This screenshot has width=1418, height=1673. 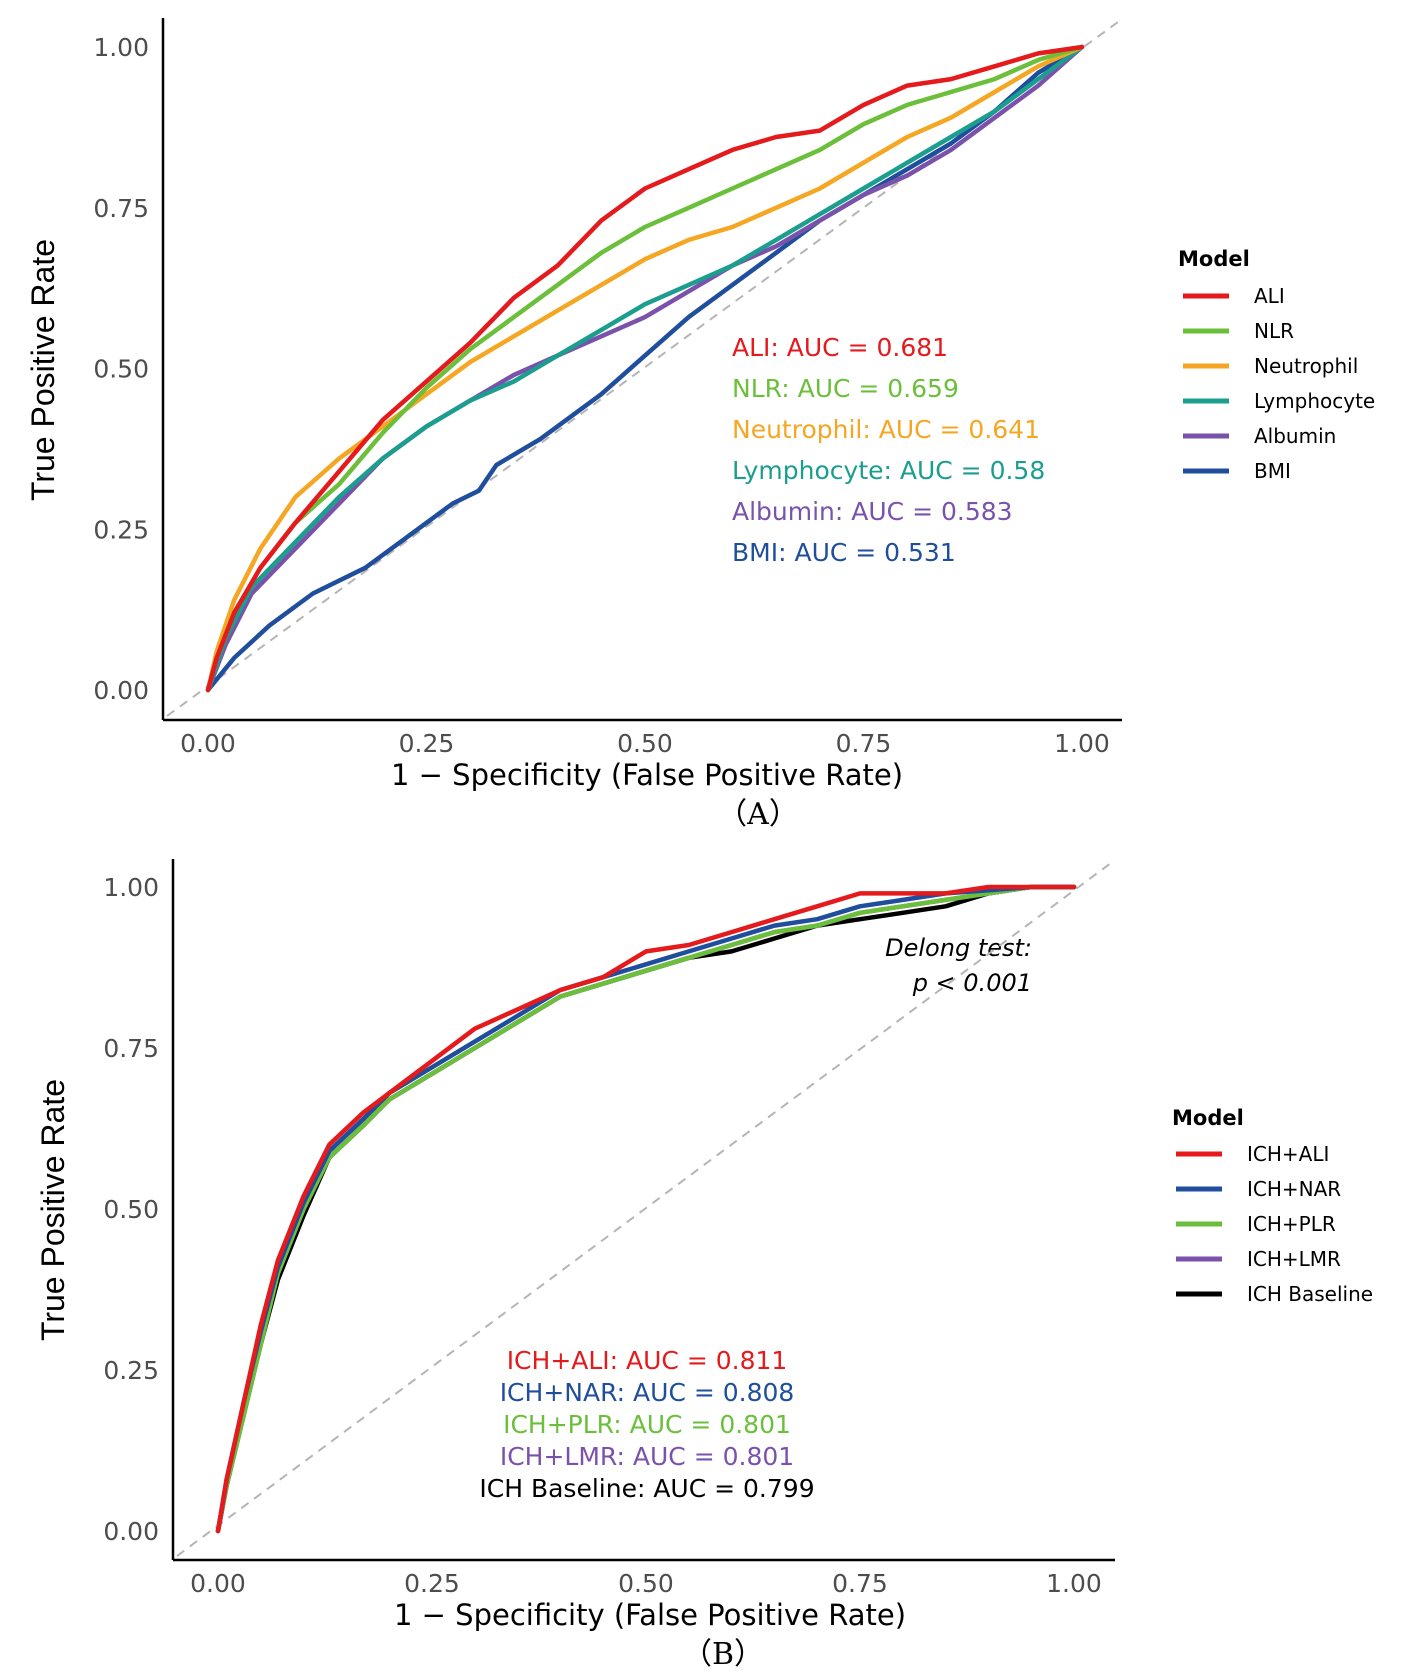 What do you see at coordinates (958, 948) in the screenshot?
I see `delong-test-label: Delong test:` at bounding box center [958, 948].